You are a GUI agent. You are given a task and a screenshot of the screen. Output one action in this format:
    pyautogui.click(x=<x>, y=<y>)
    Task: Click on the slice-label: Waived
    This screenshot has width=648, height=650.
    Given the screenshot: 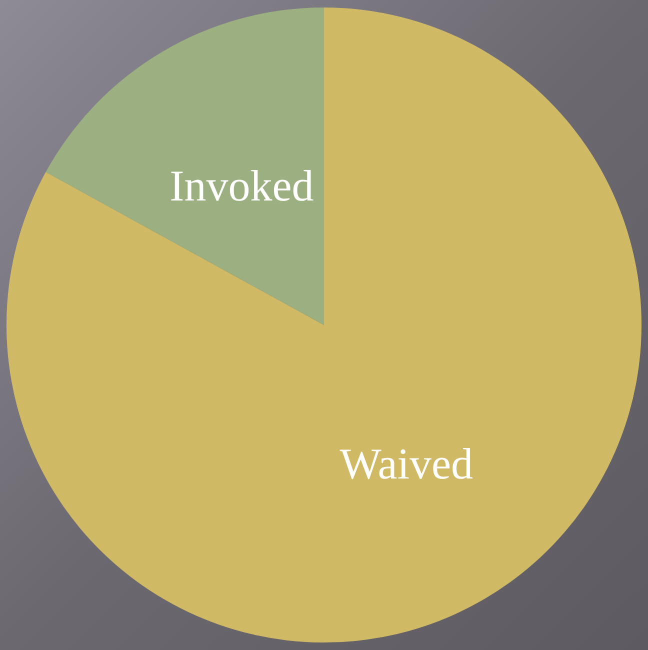 What is the action you would take?
    pyautogui.click(x=406, y=464)
    